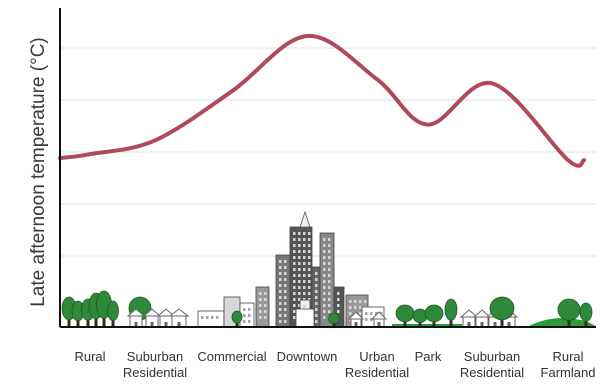 The width and height of the screenshot is (600, 385). Describe the element at coordinates (568, 364) in the screenshot. I see `x-tick-label: Rural Farmland` at that location.